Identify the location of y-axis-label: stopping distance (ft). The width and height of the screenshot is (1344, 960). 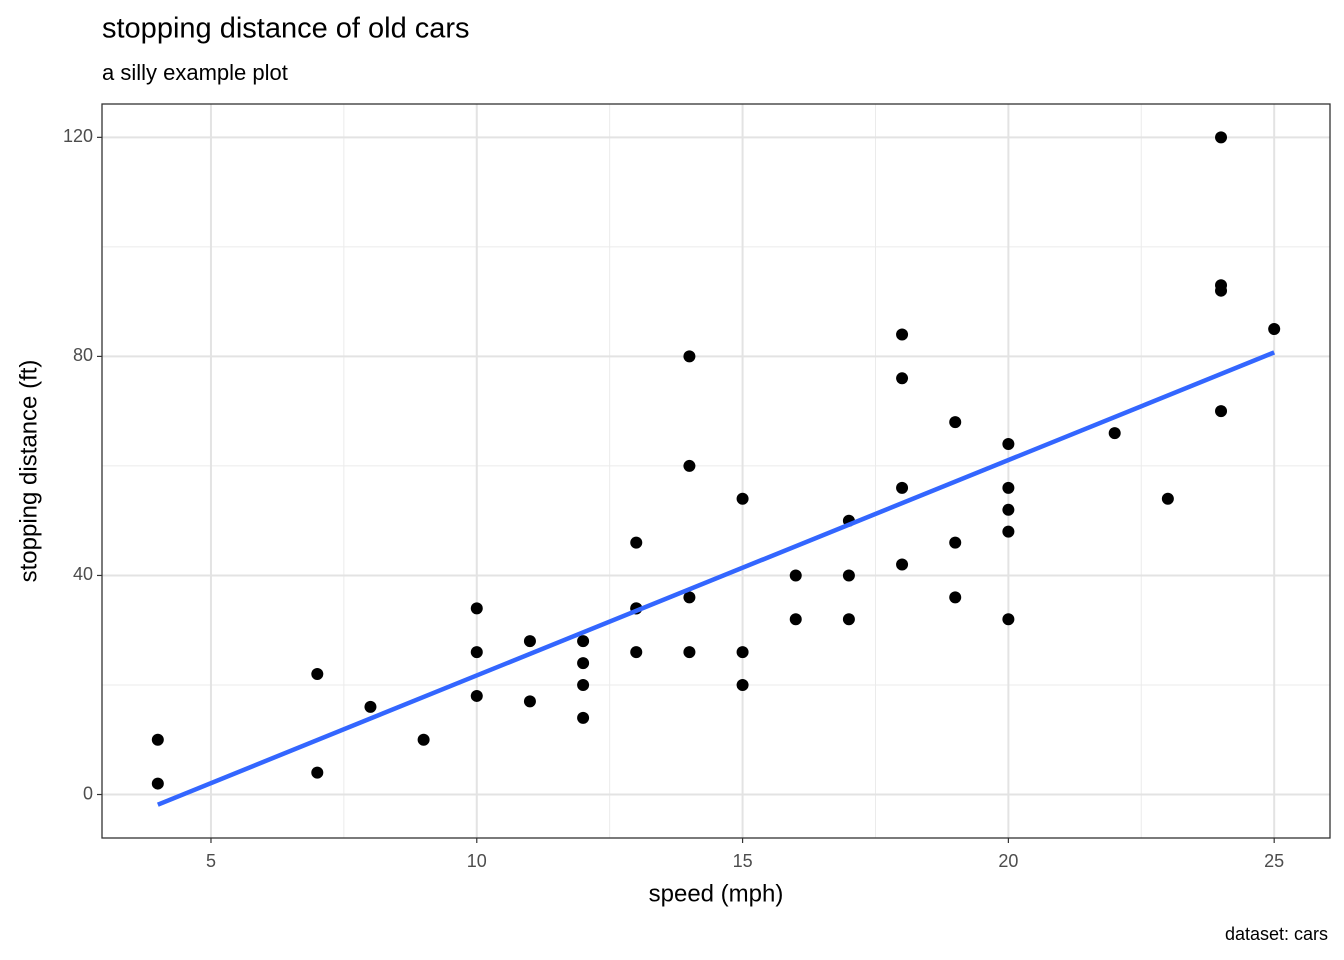
(28, 471).